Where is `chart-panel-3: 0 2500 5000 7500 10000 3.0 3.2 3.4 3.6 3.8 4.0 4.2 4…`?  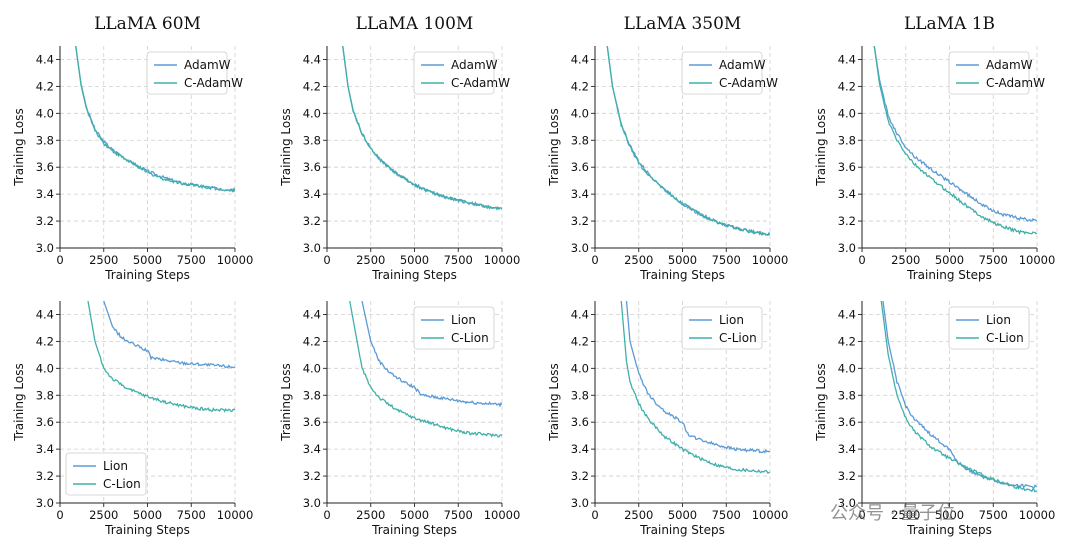
chart-panel-3: 0 2500 5000 7500 10000 3.0 3.2 3.4 3.6 3.8 4.0 4.2 4… is located at coordinates (667, 148).